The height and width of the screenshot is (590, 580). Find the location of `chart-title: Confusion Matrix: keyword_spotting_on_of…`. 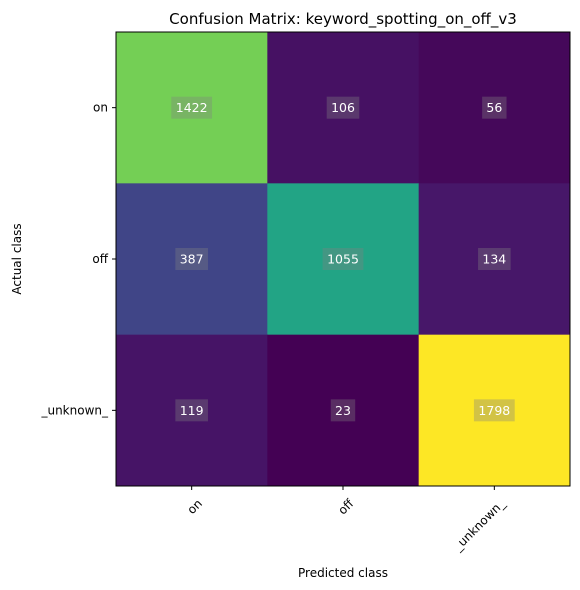

chart-title: Confusion Matrix: keyword_spotting_on_of… is located at coordinates (343, 19).